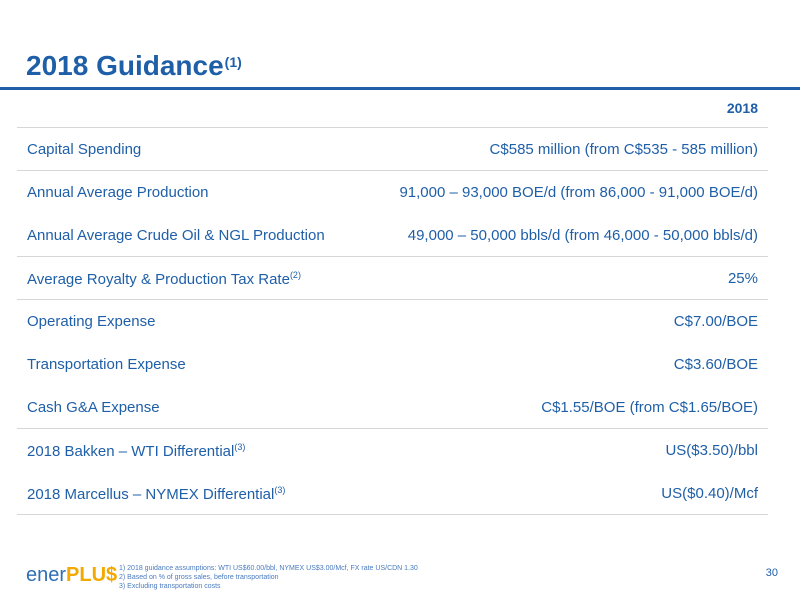  I want to click on page-title-footnote-ref: (1), so click(233, 62).